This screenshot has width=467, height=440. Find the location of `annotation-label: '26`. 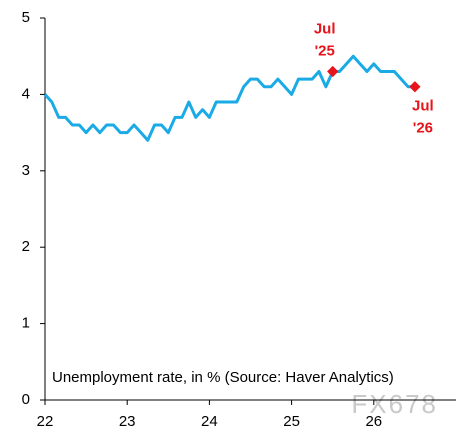

annotation-label: '26 is located at coordinates (423, 128).